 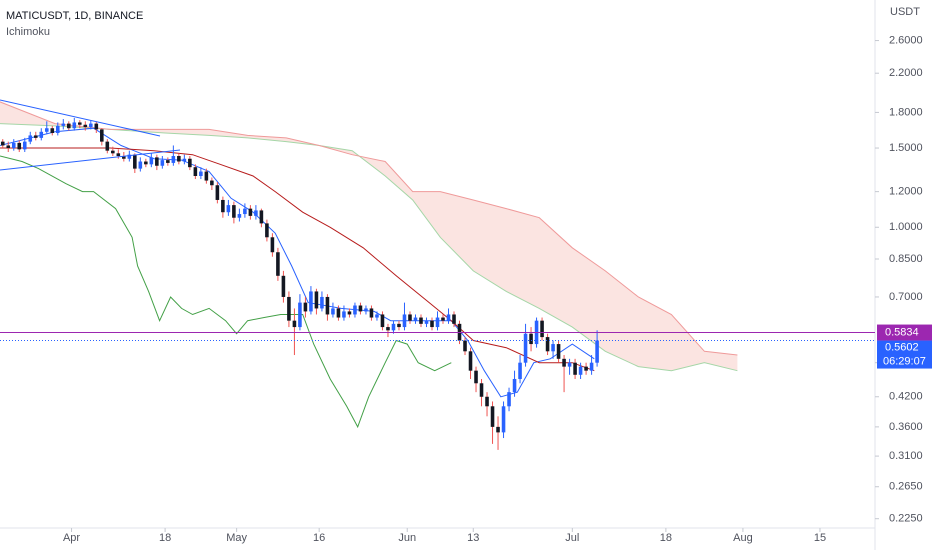 I want to click on x-tick-label: Jul, so click(x=572, y=538).